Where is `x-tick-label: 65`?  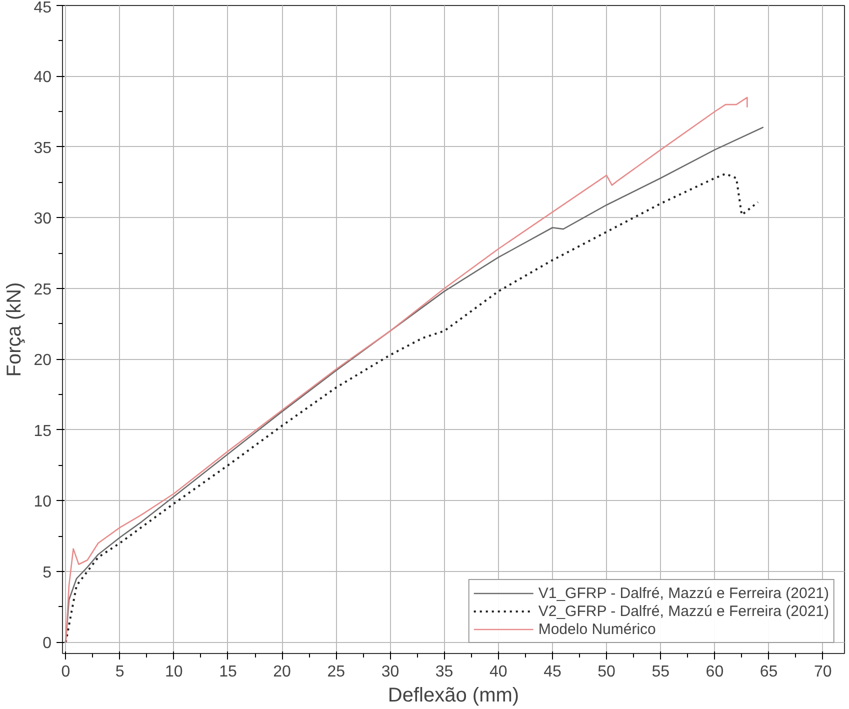 x-tick-label: 65 is located at coordinates (769, 672).